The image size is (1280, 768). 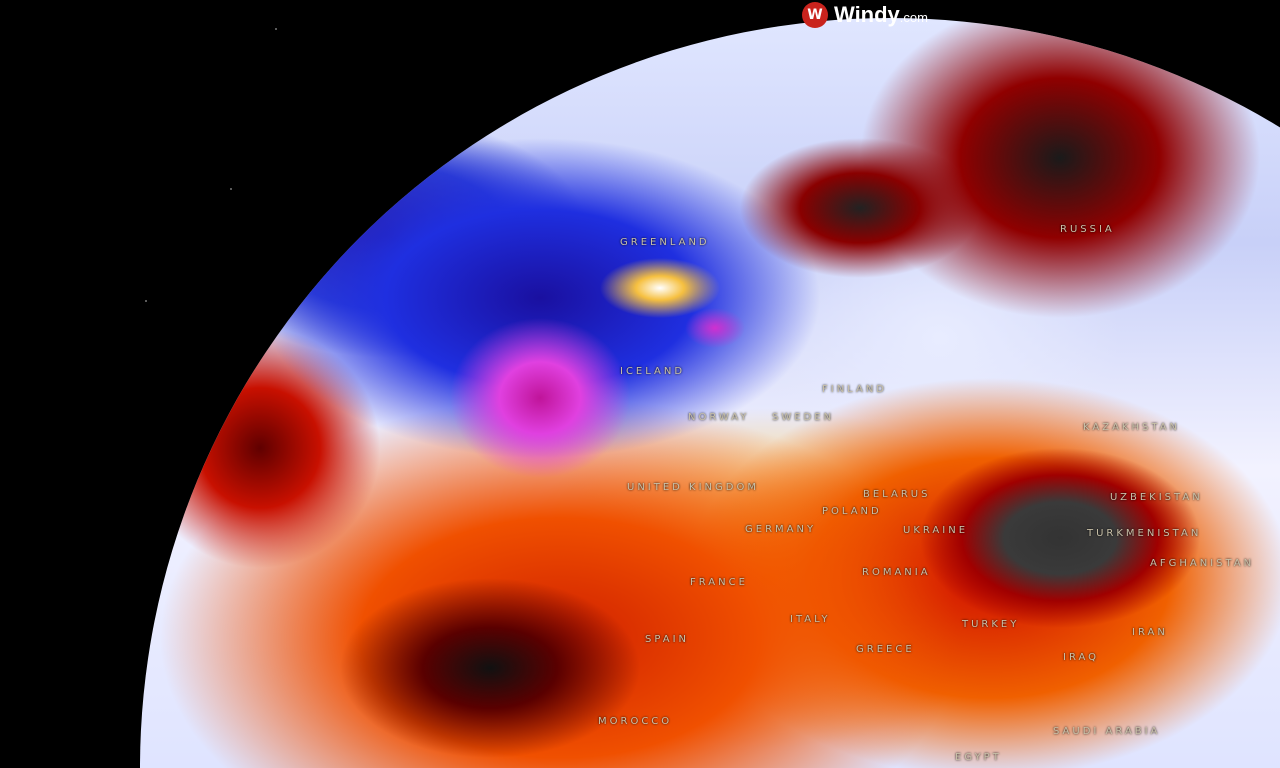 I want to click on label-greece: GREECE, so click(x=885, y=649).